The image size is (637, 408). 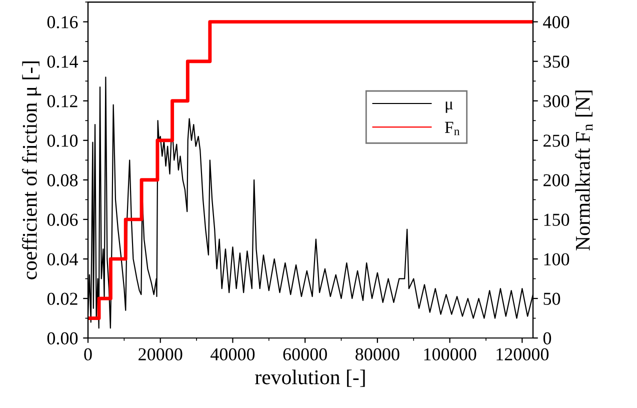 What do you see at coordinates (32, 170) in the screenshot?
I see `y-axis-title: coefficient of friction μ [-]` at bounding box center [32, 170].